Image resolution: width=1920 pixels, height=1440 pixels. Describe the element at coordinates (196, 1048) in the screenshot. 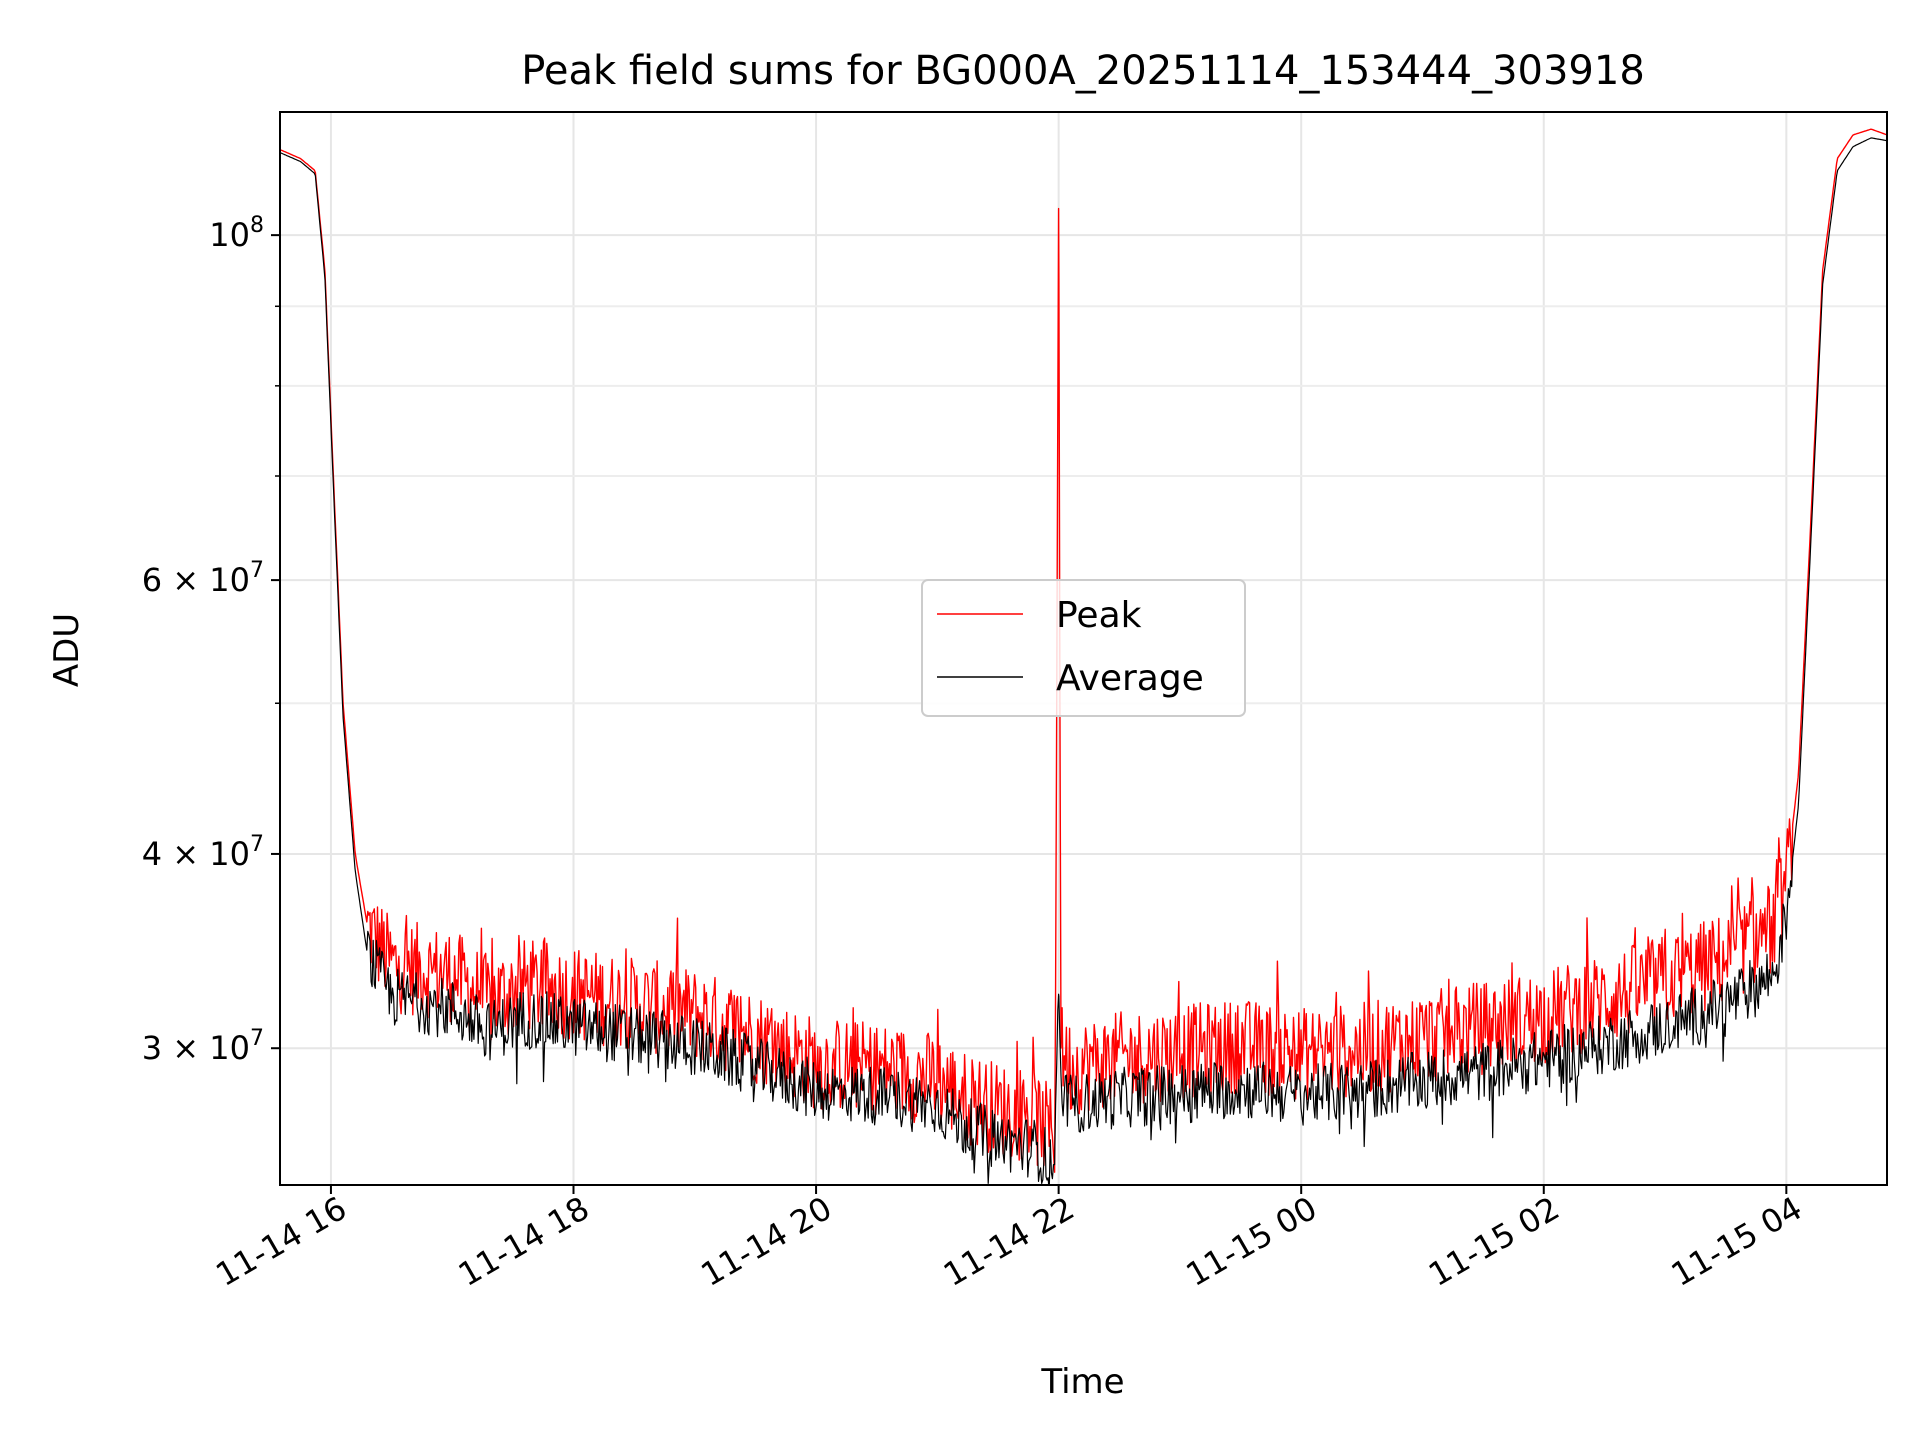

I see `y-tick-base: 3 × 10` at that location.